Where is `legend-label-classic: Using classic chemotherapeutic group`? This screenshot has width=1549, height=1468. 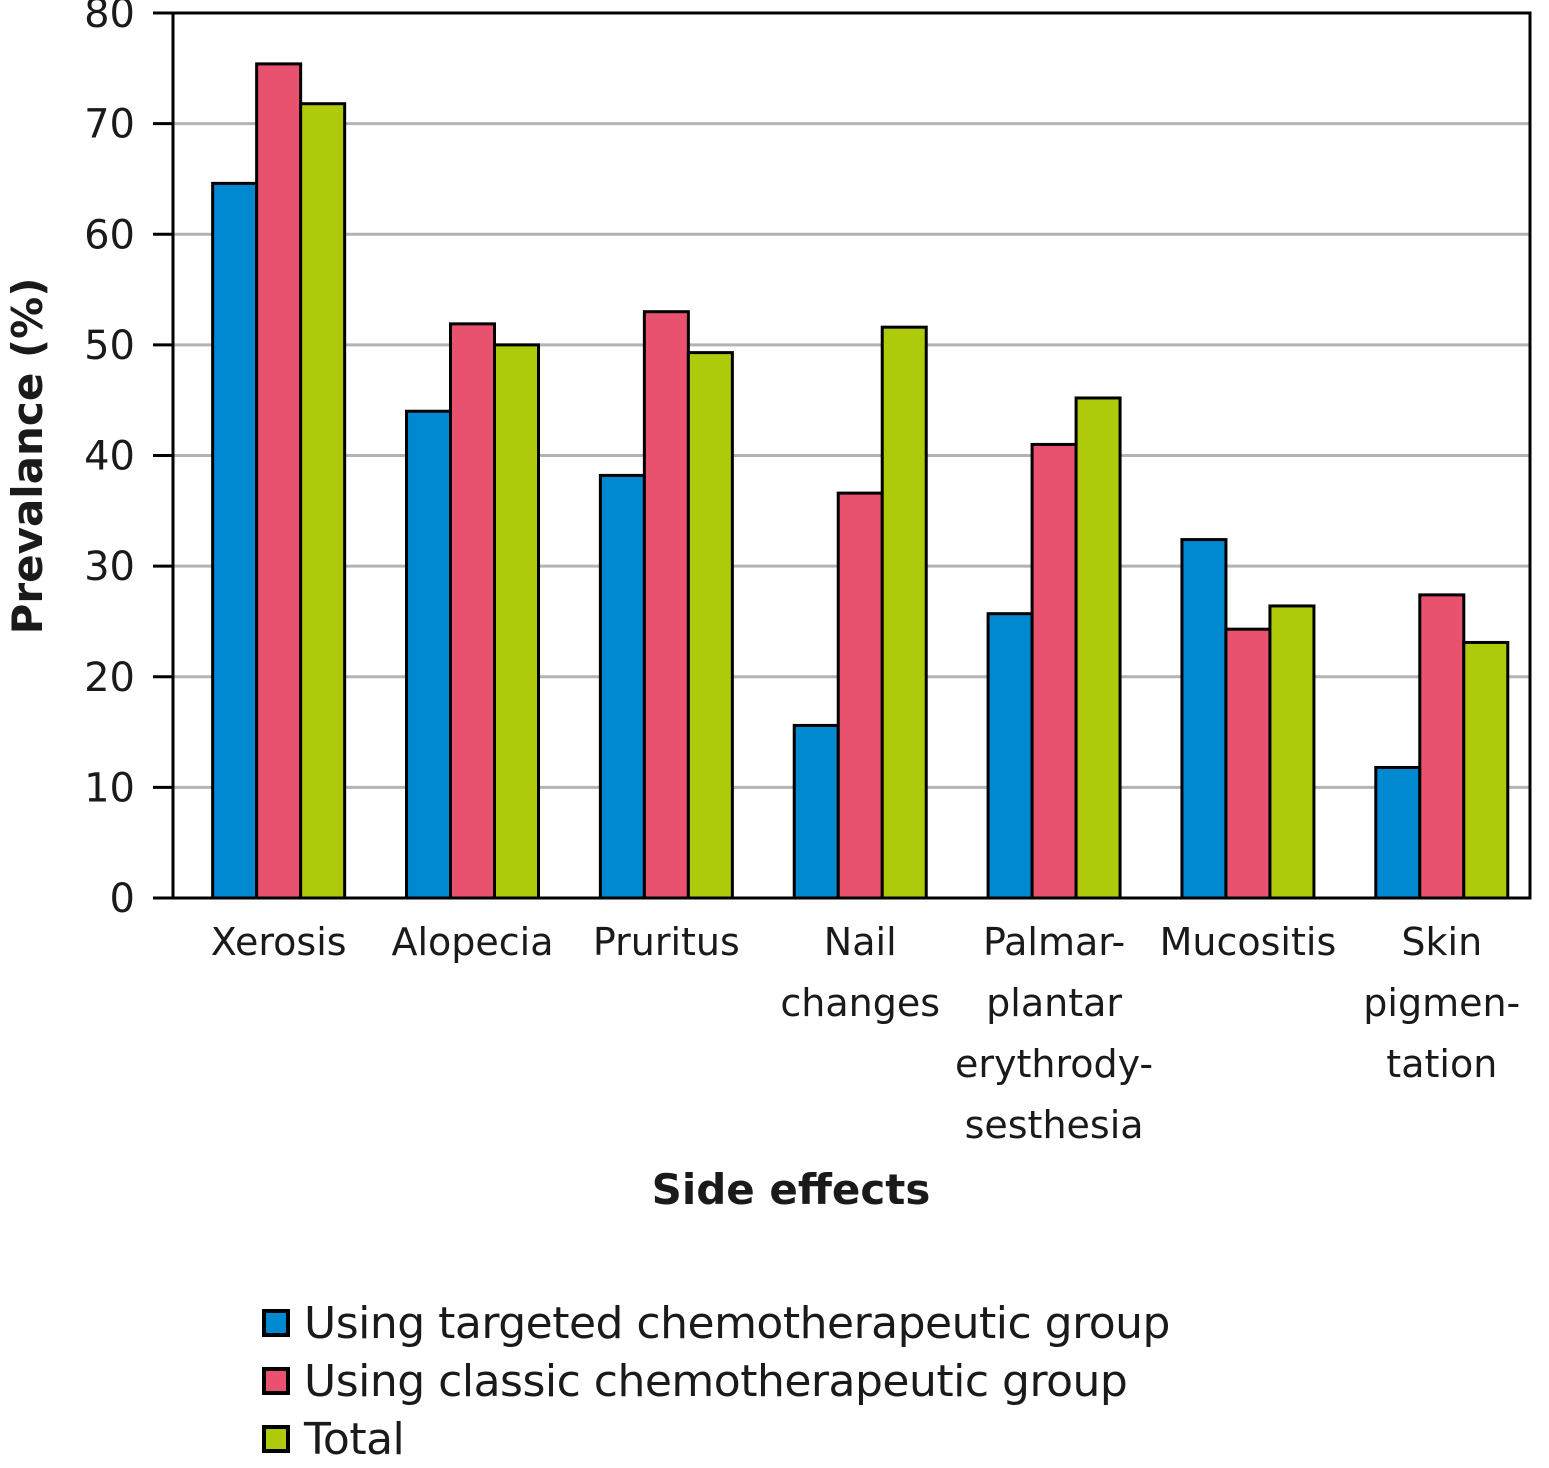 legend-label-classic: Using classic chemotherapeutic group is located at coordinates (716, 1381).